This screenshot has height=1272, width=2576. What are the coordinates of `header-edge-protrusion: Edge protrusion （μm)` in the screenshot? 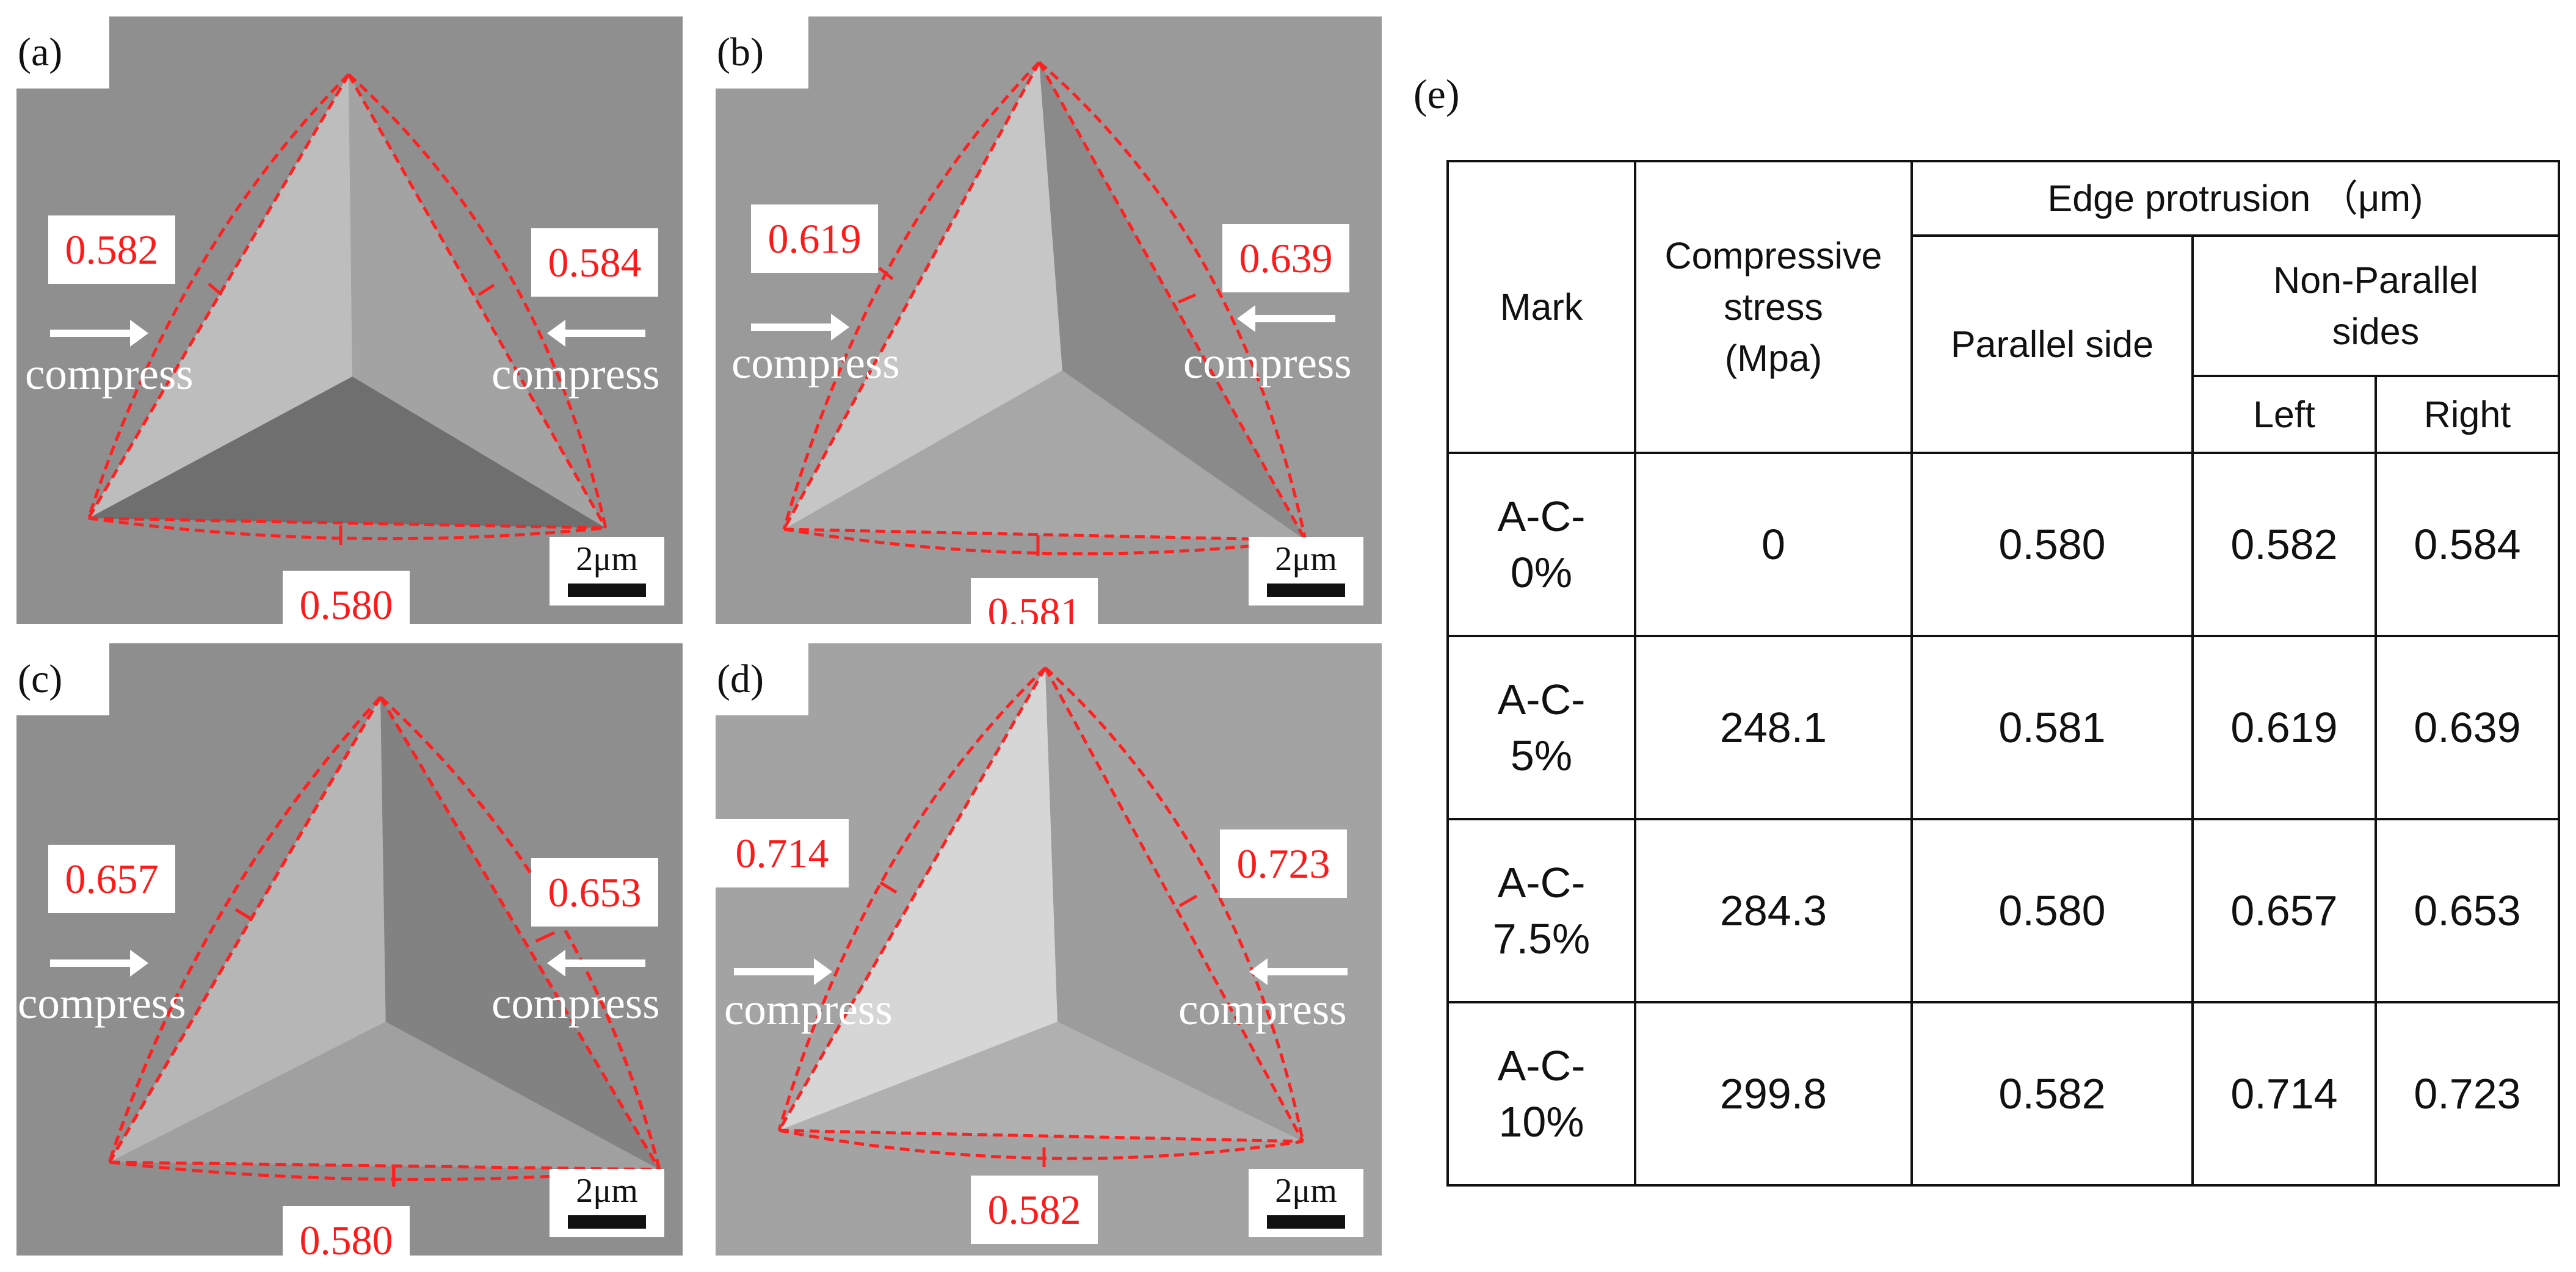 It's located at (2235, 198).